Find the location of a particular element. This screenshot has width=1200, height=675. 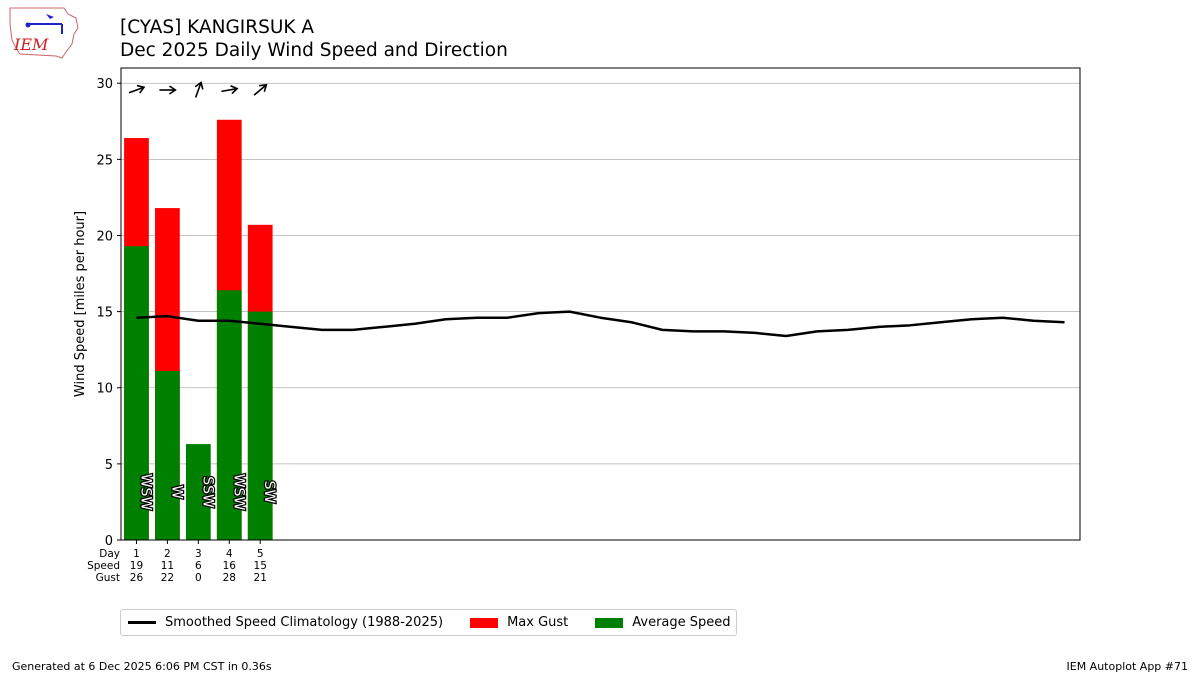

legend-gust: Max Gust is located at coordinates (519, 622).